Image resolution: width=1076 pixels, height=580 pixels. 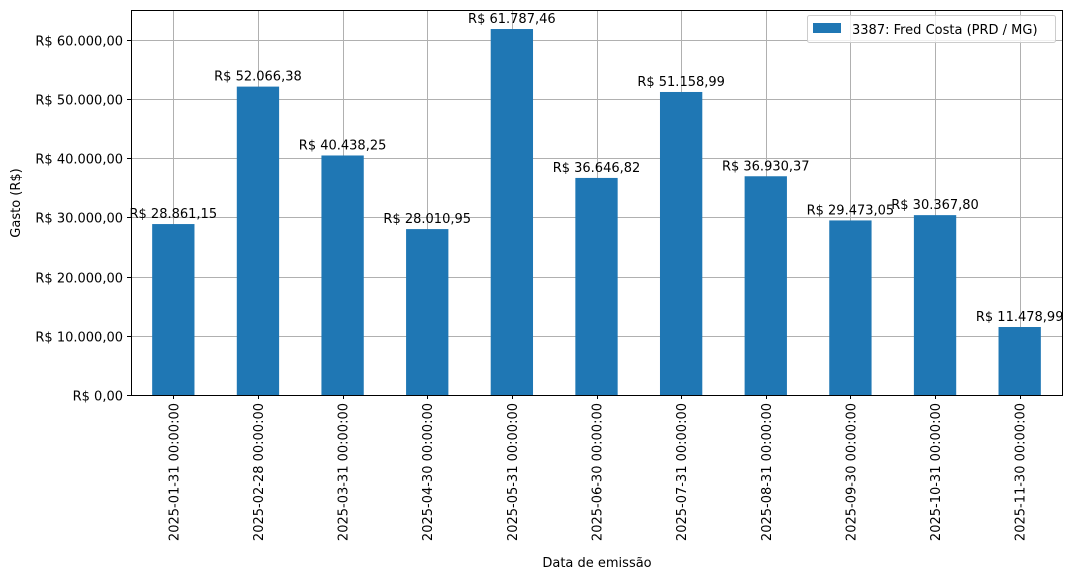 What do you see at coordinates (428, 472) in the screenshot?
I see `x-tick-label: 2025-04-30 00:00:00` at bounding box center [428, 472].